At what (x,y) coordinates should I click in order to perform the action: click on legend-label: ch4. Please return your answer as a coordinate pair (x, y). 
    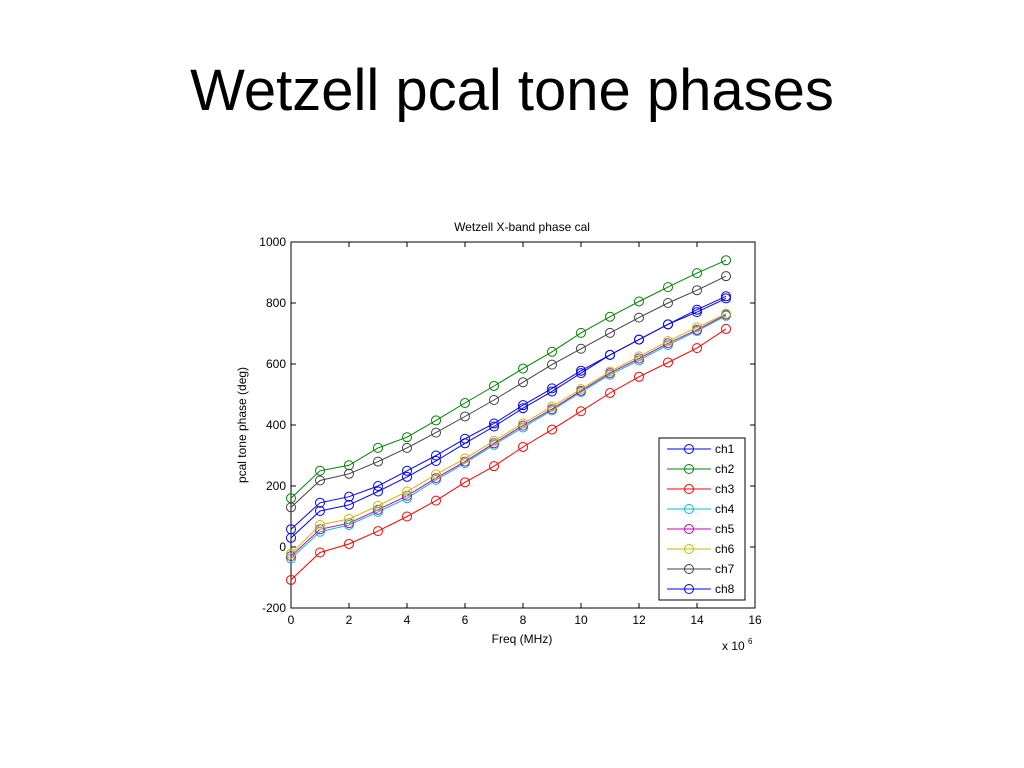
    Looking at the image, I should click on (725, 509).